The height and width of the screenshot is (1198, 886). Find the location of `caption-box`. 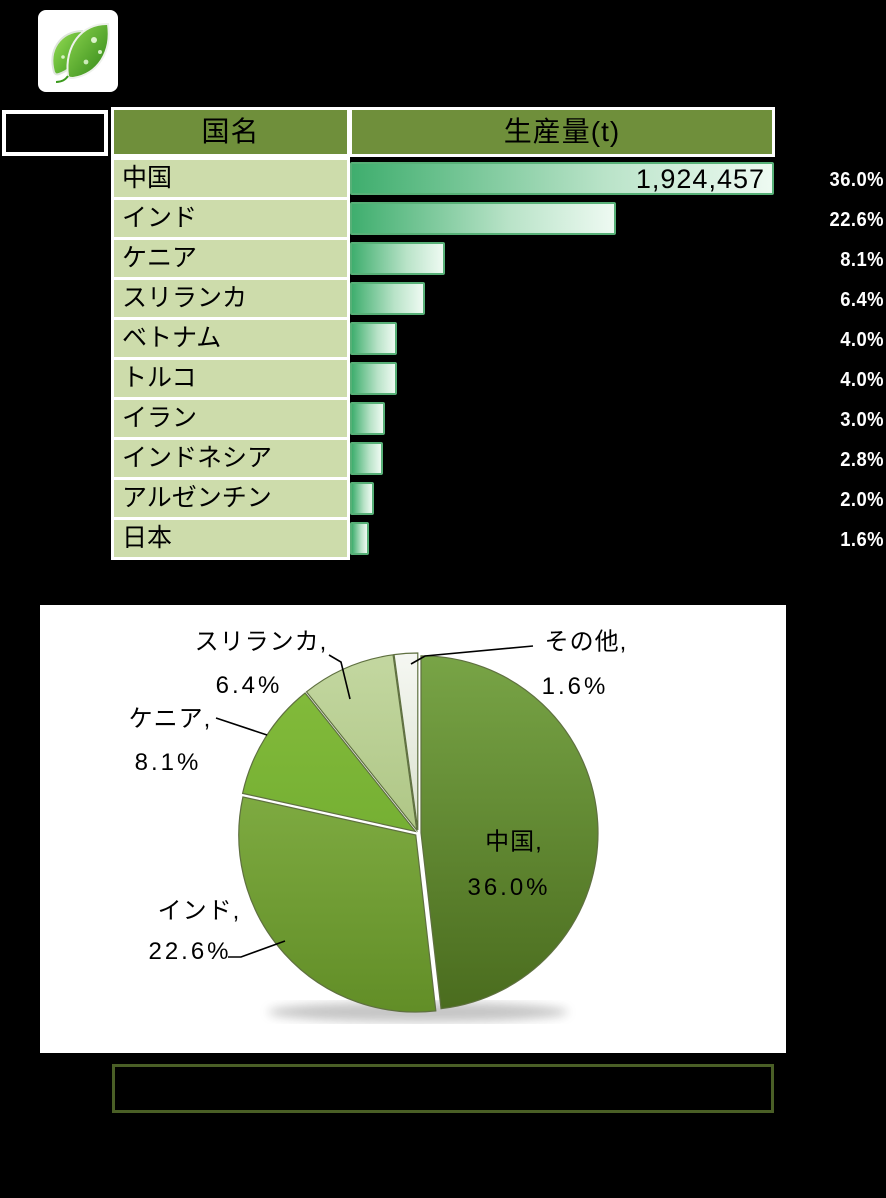

caption-box is located at coordinates (443, 1088).